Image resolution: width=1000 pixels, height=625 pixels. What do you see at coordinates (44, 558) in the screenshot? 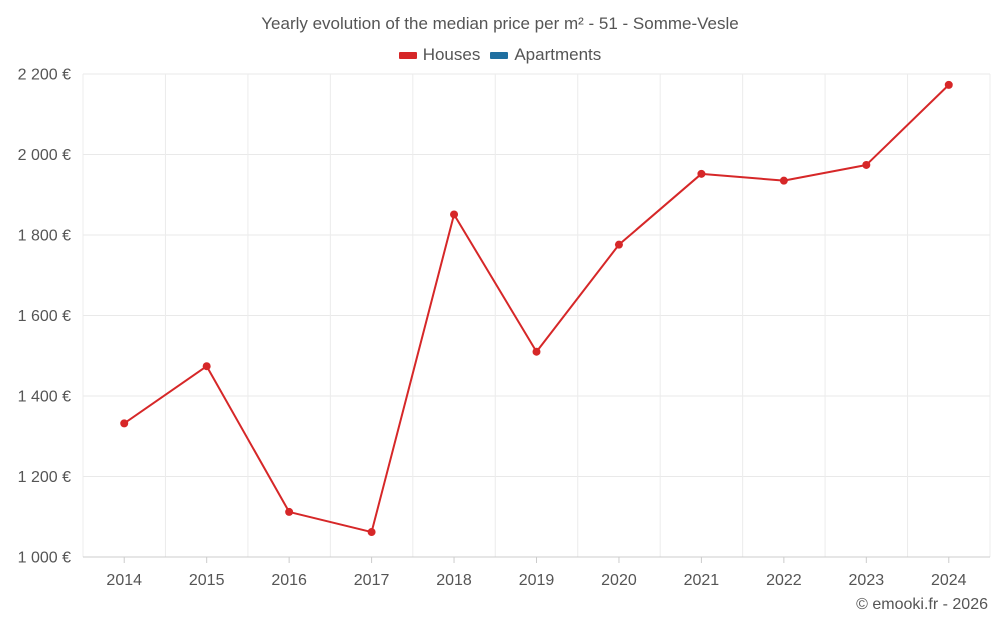
I see `y-tick-label: 1 000 €` at bounding box center [44, 558].